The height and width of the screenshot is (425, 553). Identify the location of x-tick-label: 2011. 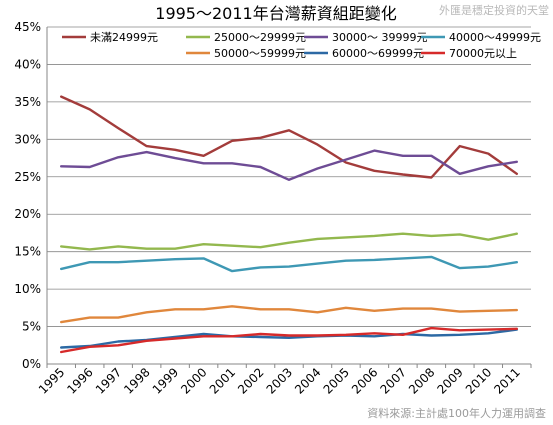
(506, 380).